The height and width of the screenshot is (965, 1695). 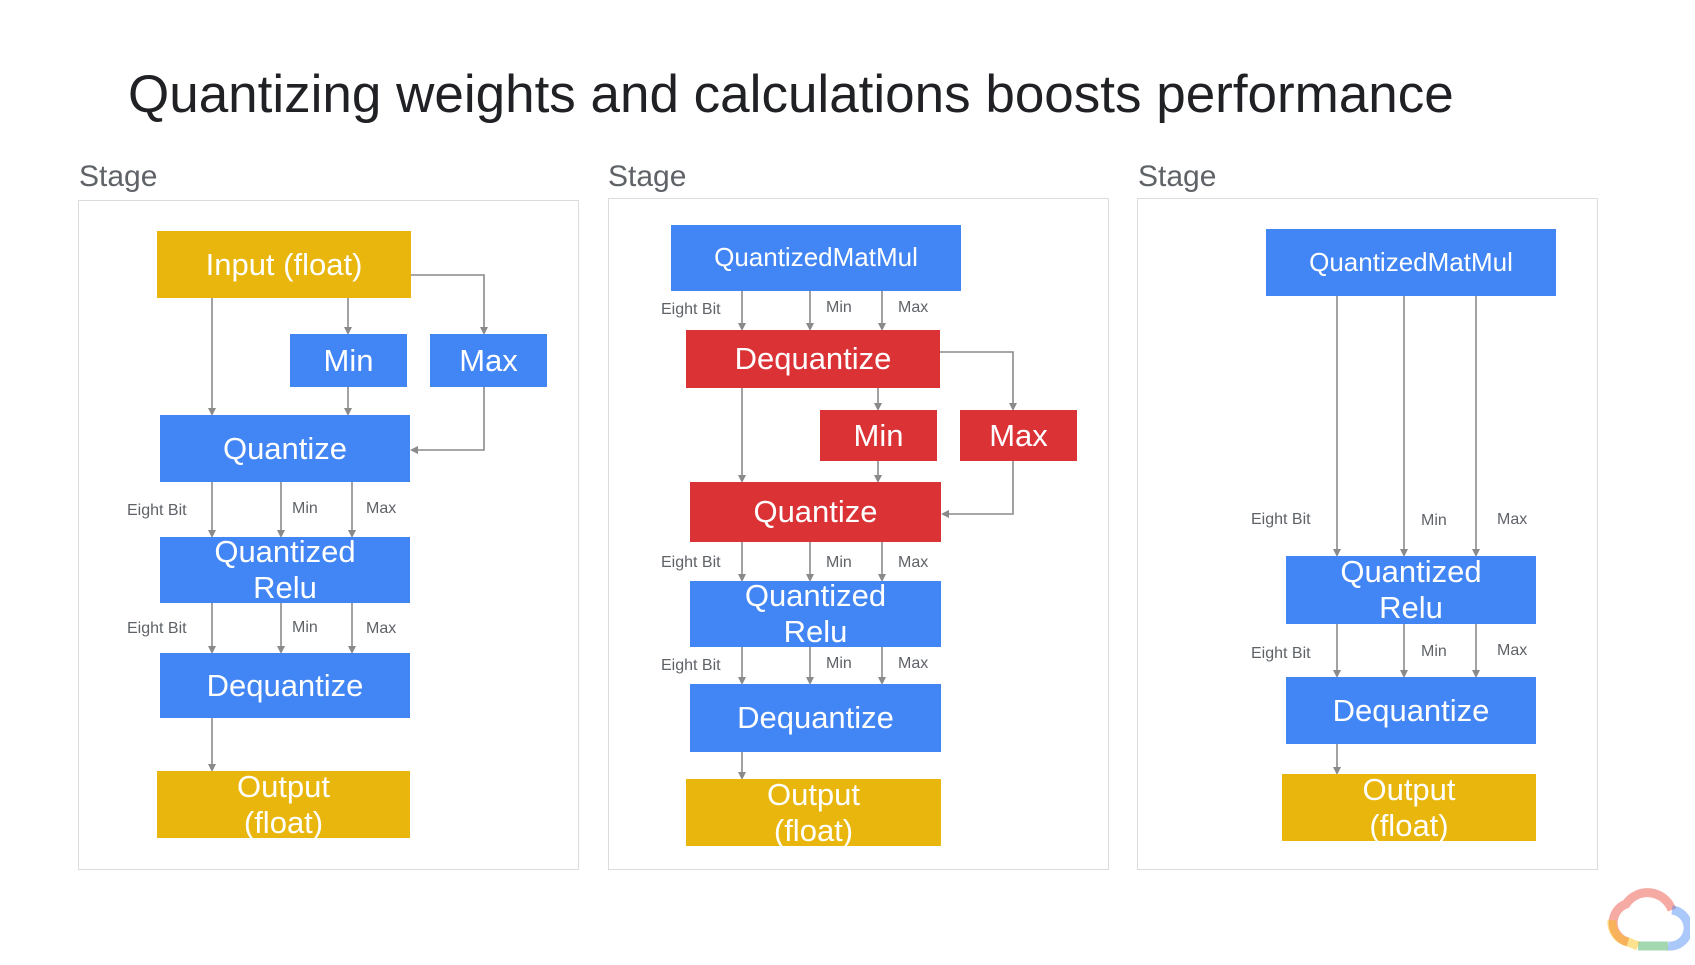 What do you see at coordinates (913, 663) in the screenshot?
I see `stage2-edge-max-3: Max` at bounding box center [913, 663].